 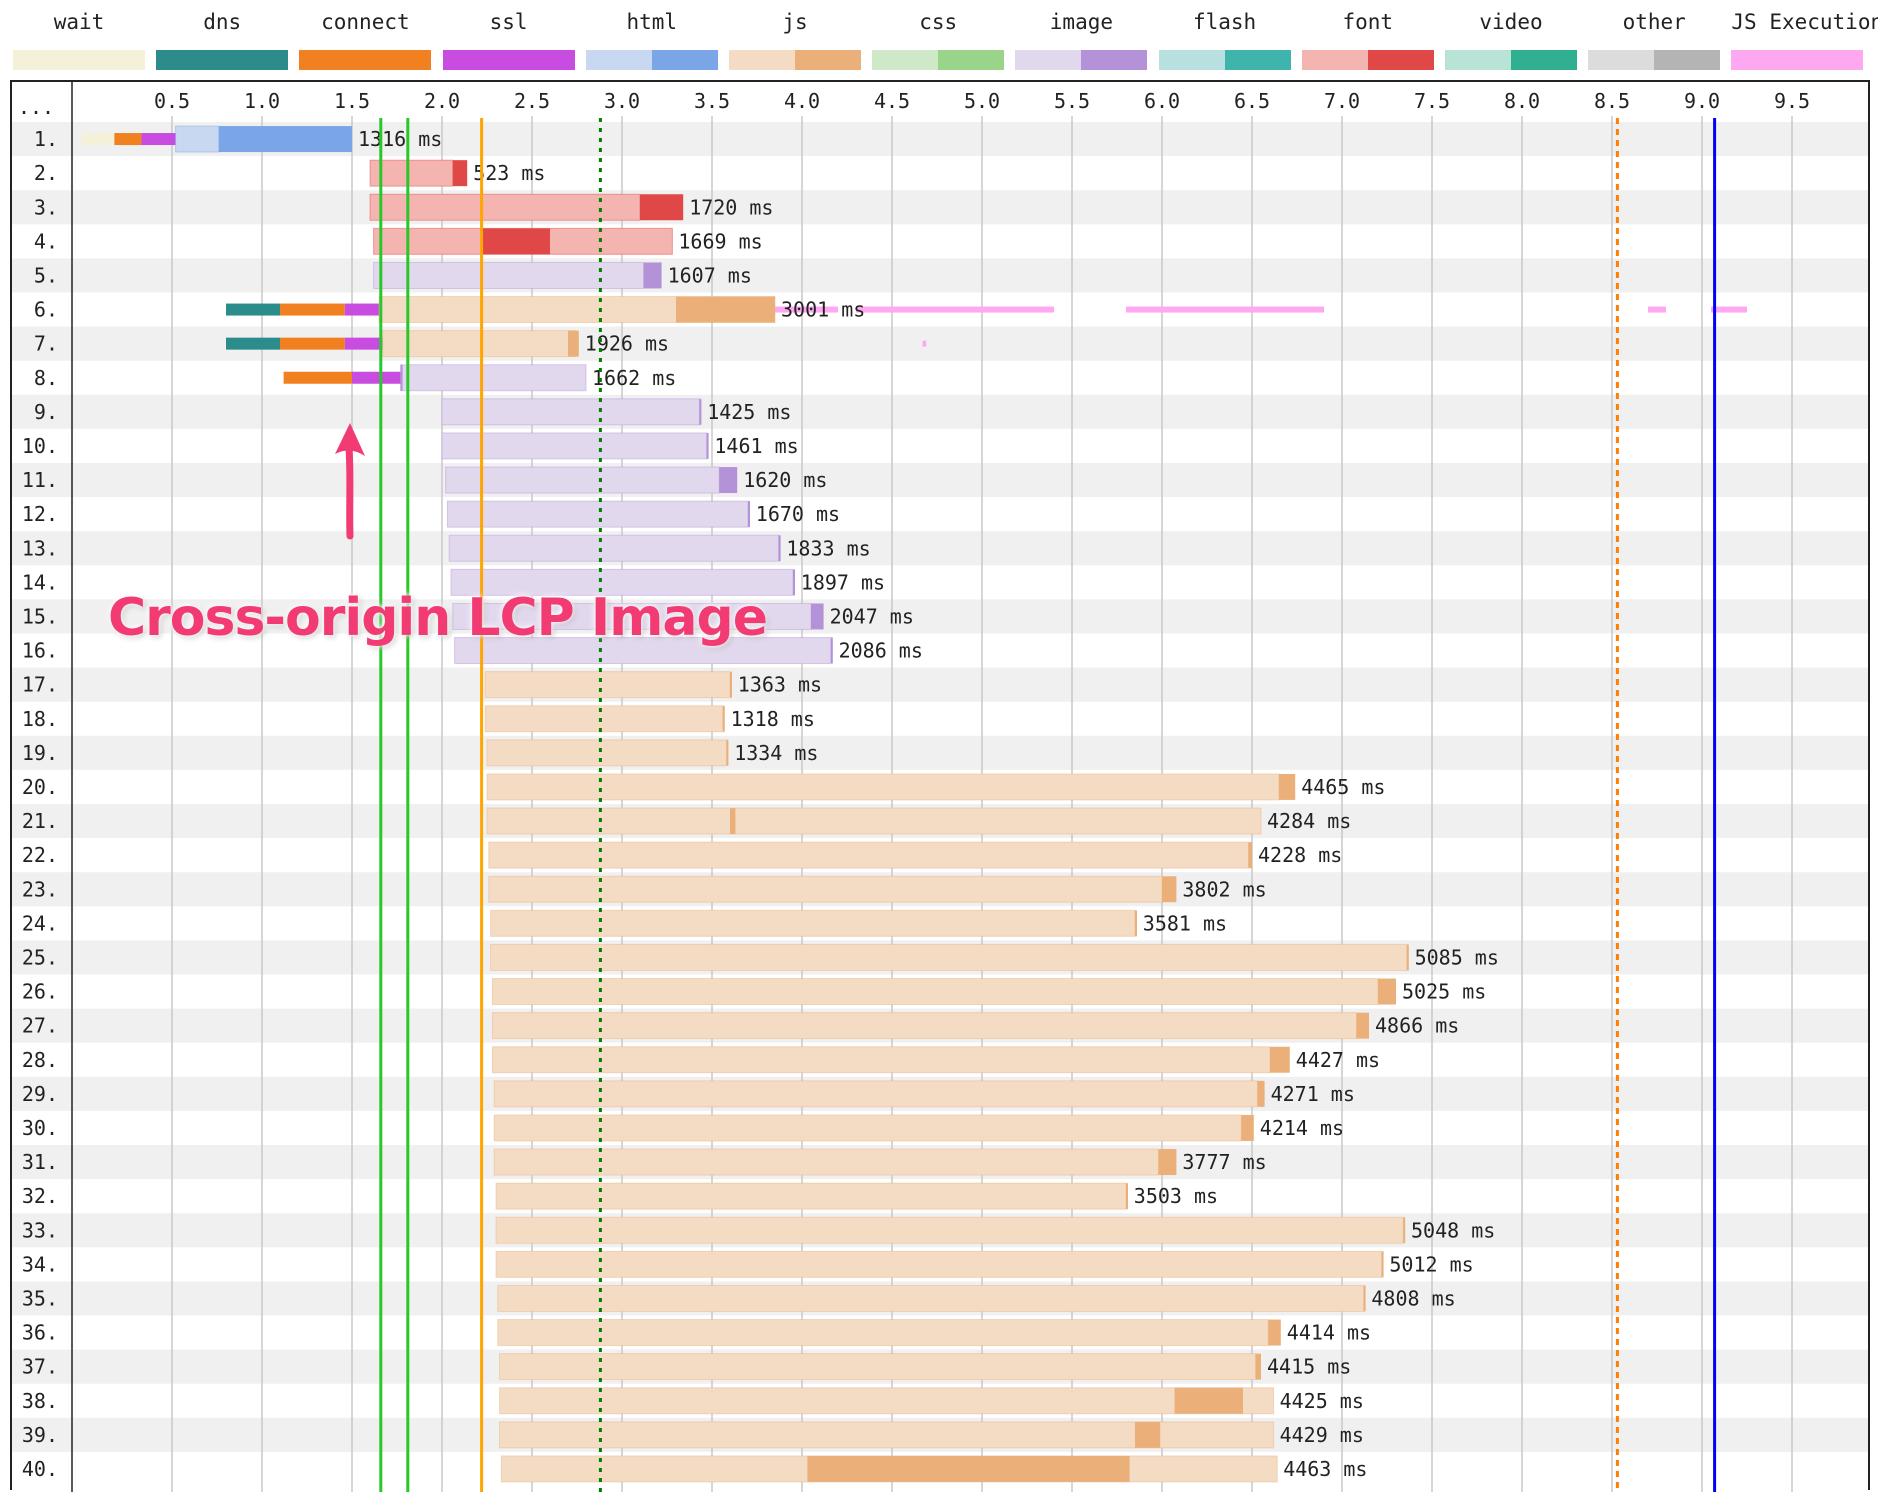 I want to click on duration-label: 4414 ms, so click(x=1329, y=1333).